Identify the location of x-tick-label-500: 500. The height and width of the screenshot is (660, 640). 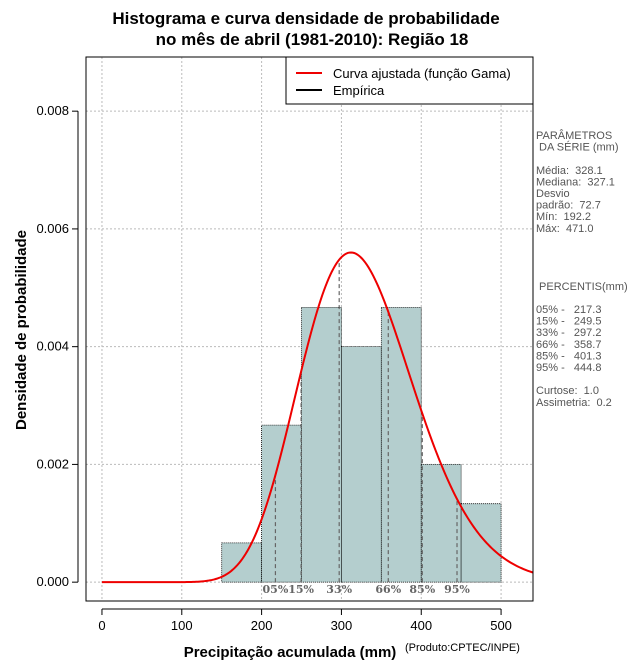
(501, 625).